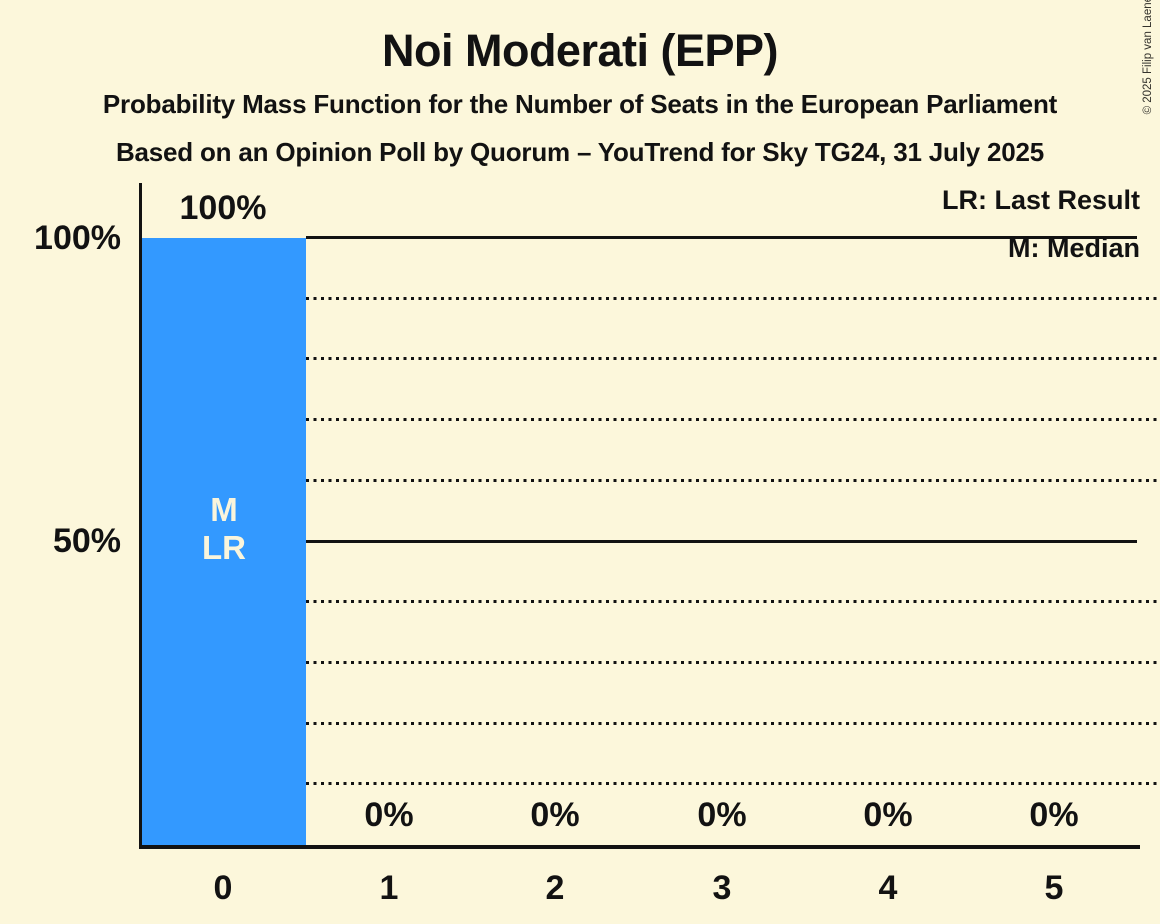 This screenshot has width=1160, height=924. What do you see at coordinates (722, 815) in the screenshot?
I see `bar-value-label-3: 0%` at bounding box center [722, 815].